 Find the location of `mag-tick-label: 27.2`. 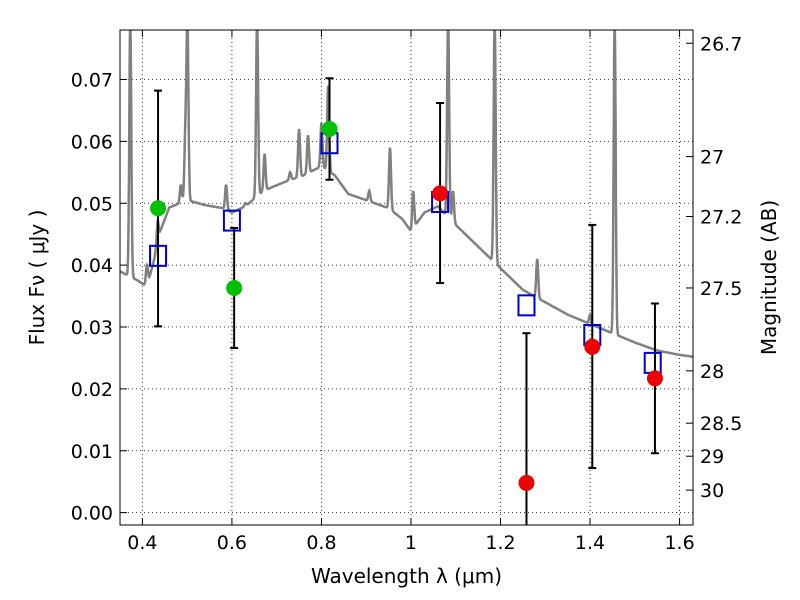

mag-tick-label: 27.2 is located at coordinates (721, 217).